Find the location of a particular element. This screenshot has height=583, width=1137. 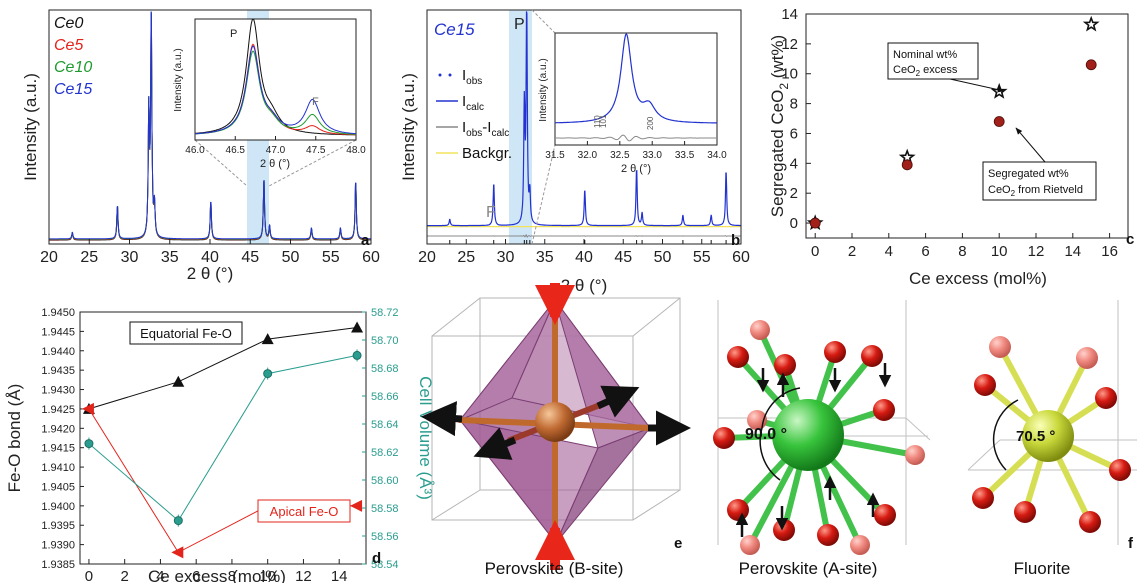

inset-x-tick-label: 34.0 is located at coordinates (717, 155).